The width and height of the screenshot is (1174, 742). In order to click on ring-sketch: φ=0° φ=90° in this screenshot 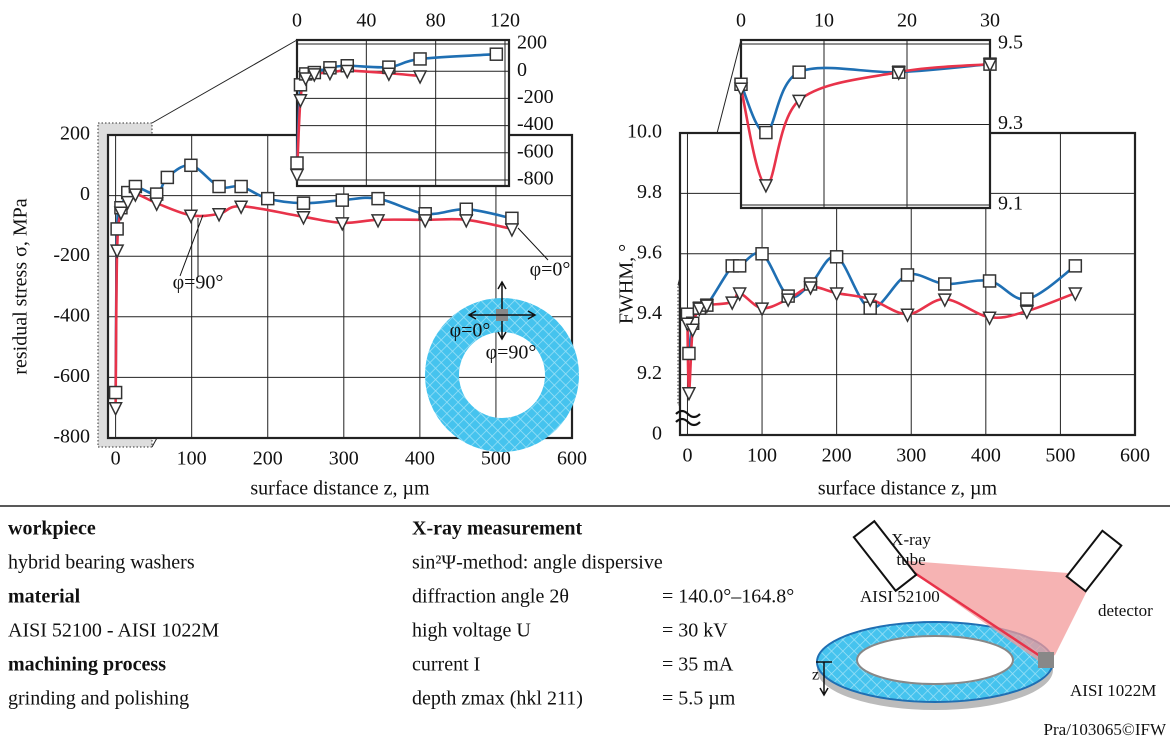, I will do `click(502, 366)`.